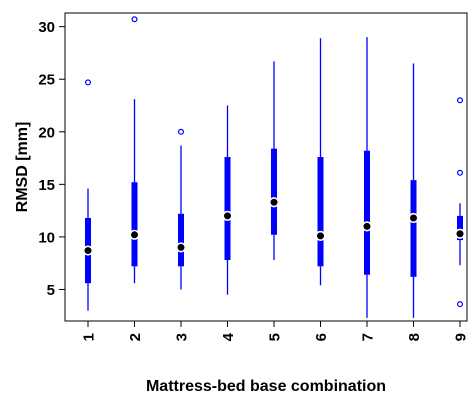  I want to click on x-tick-label: 9, so click(461, 337).